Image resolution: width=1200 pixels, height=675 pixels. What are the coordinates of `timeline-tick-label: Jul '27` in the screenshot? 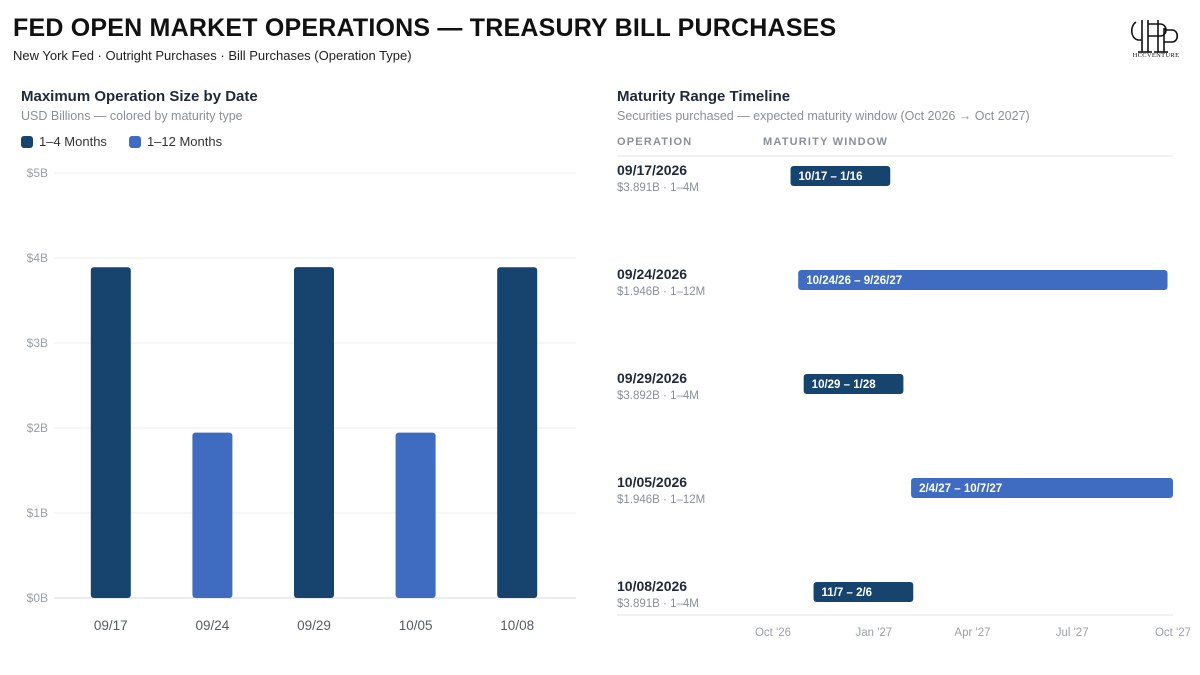 It's located at (1072, 633).